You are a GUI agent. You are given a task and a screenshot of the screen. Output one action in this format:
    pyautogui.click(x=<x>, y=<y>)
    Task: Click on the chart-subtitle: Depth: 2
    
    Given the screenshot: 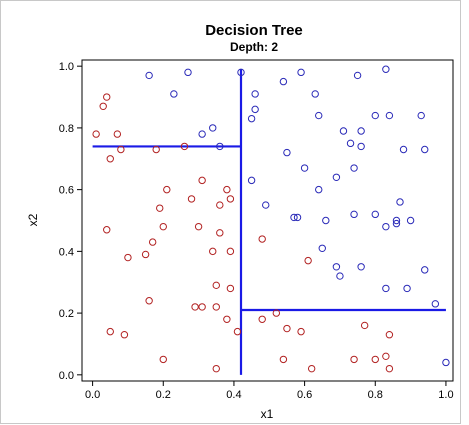 What is the action you would take?
    pyautogui.click(x=254, y=47)
    